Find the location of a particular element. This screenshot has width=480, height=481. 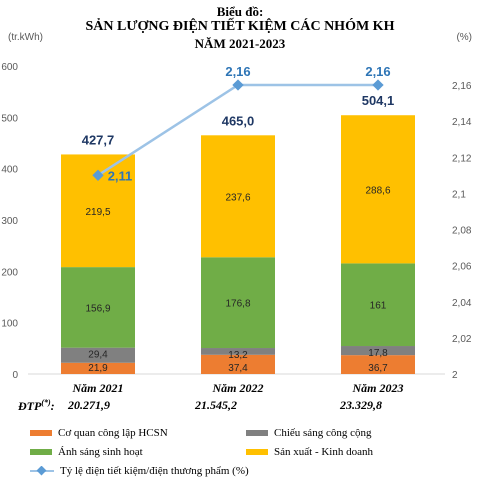

x-tick-label: Năm 2023 is located at coordinates (378, 388).